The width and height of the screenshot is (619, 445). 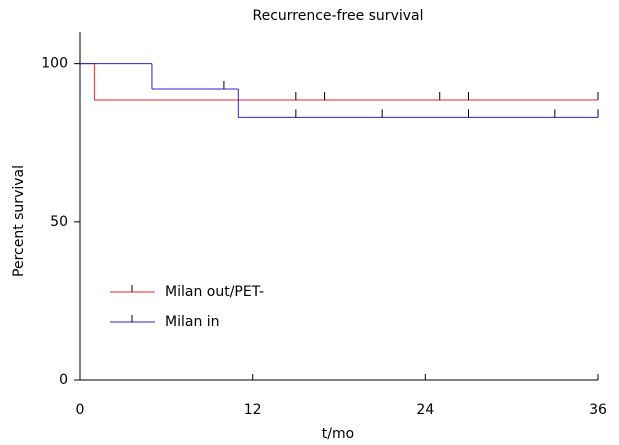 I want to click on x-tick-label: 12, so click(x=253, y=410).